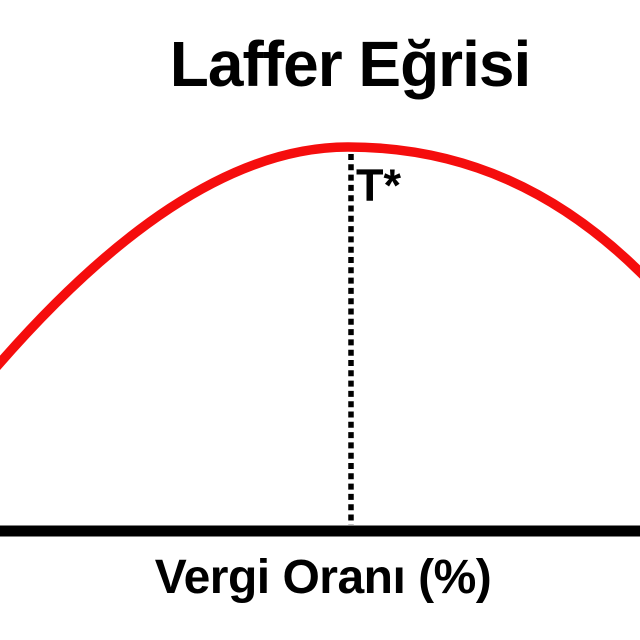 The height and width of the screenshot is (640, 640). What do you see at coordinates (350, 64) in the screenshot?
I see `chart-title: Laffer Eğrisi` at bounding box center [350, 64].